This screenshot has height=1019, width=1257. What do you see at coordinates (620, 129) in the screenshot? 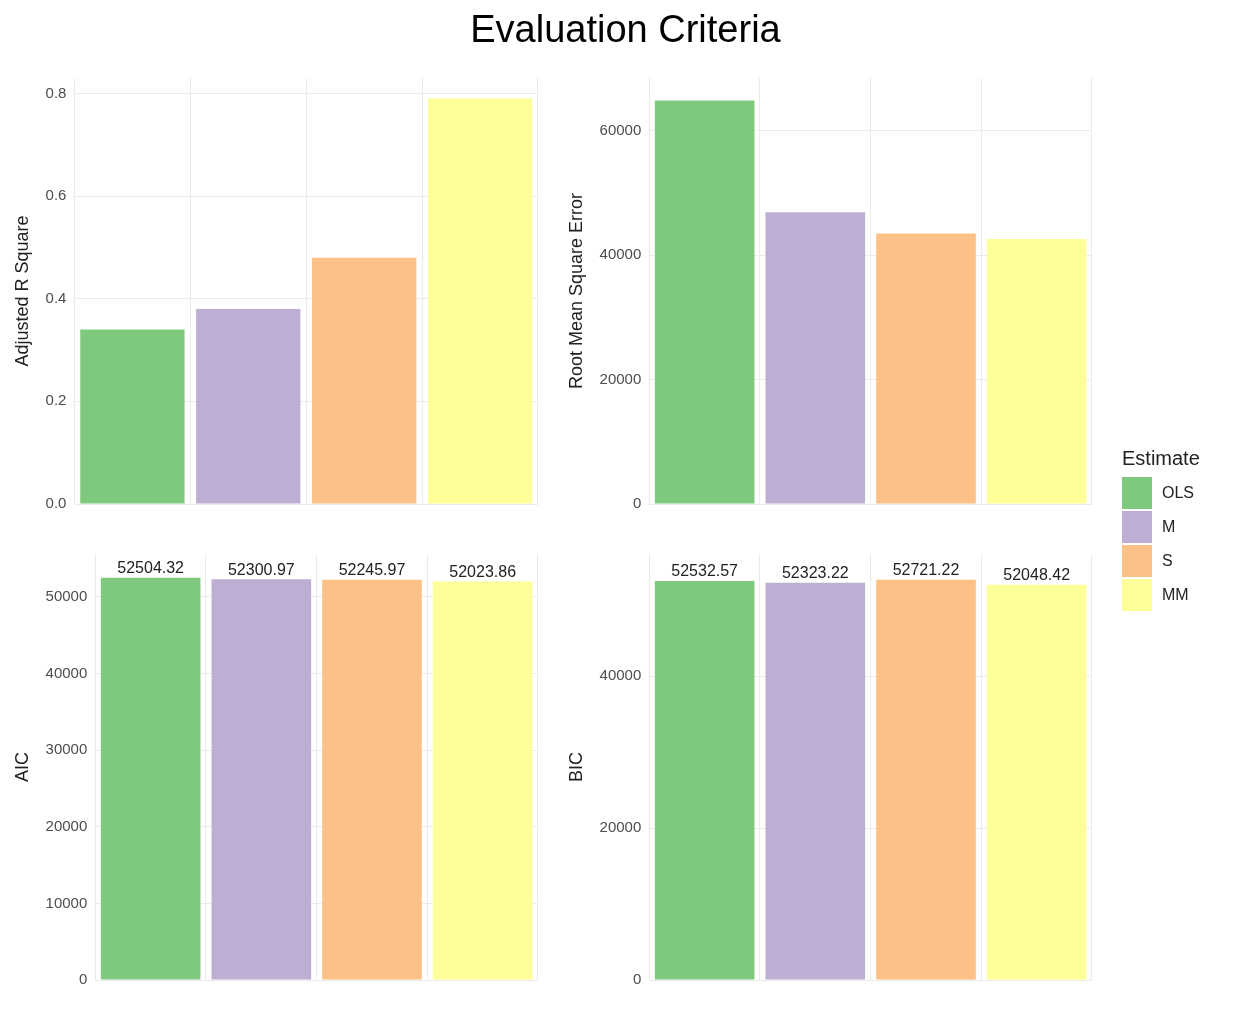
I see `y-tick-label: 60000` at bounding box center [620, 129].